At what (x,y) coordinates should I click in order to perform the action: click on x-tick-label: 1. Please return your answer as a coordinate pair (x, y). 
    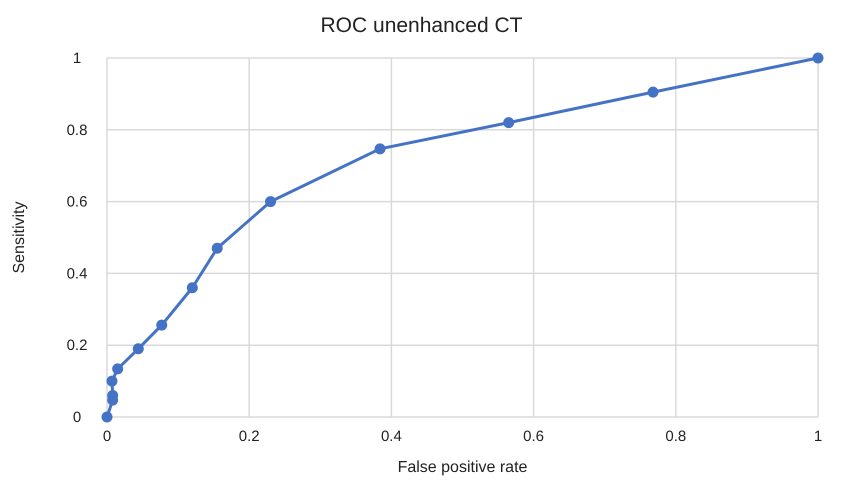
    Looking at the image, I should click on (818, 436).